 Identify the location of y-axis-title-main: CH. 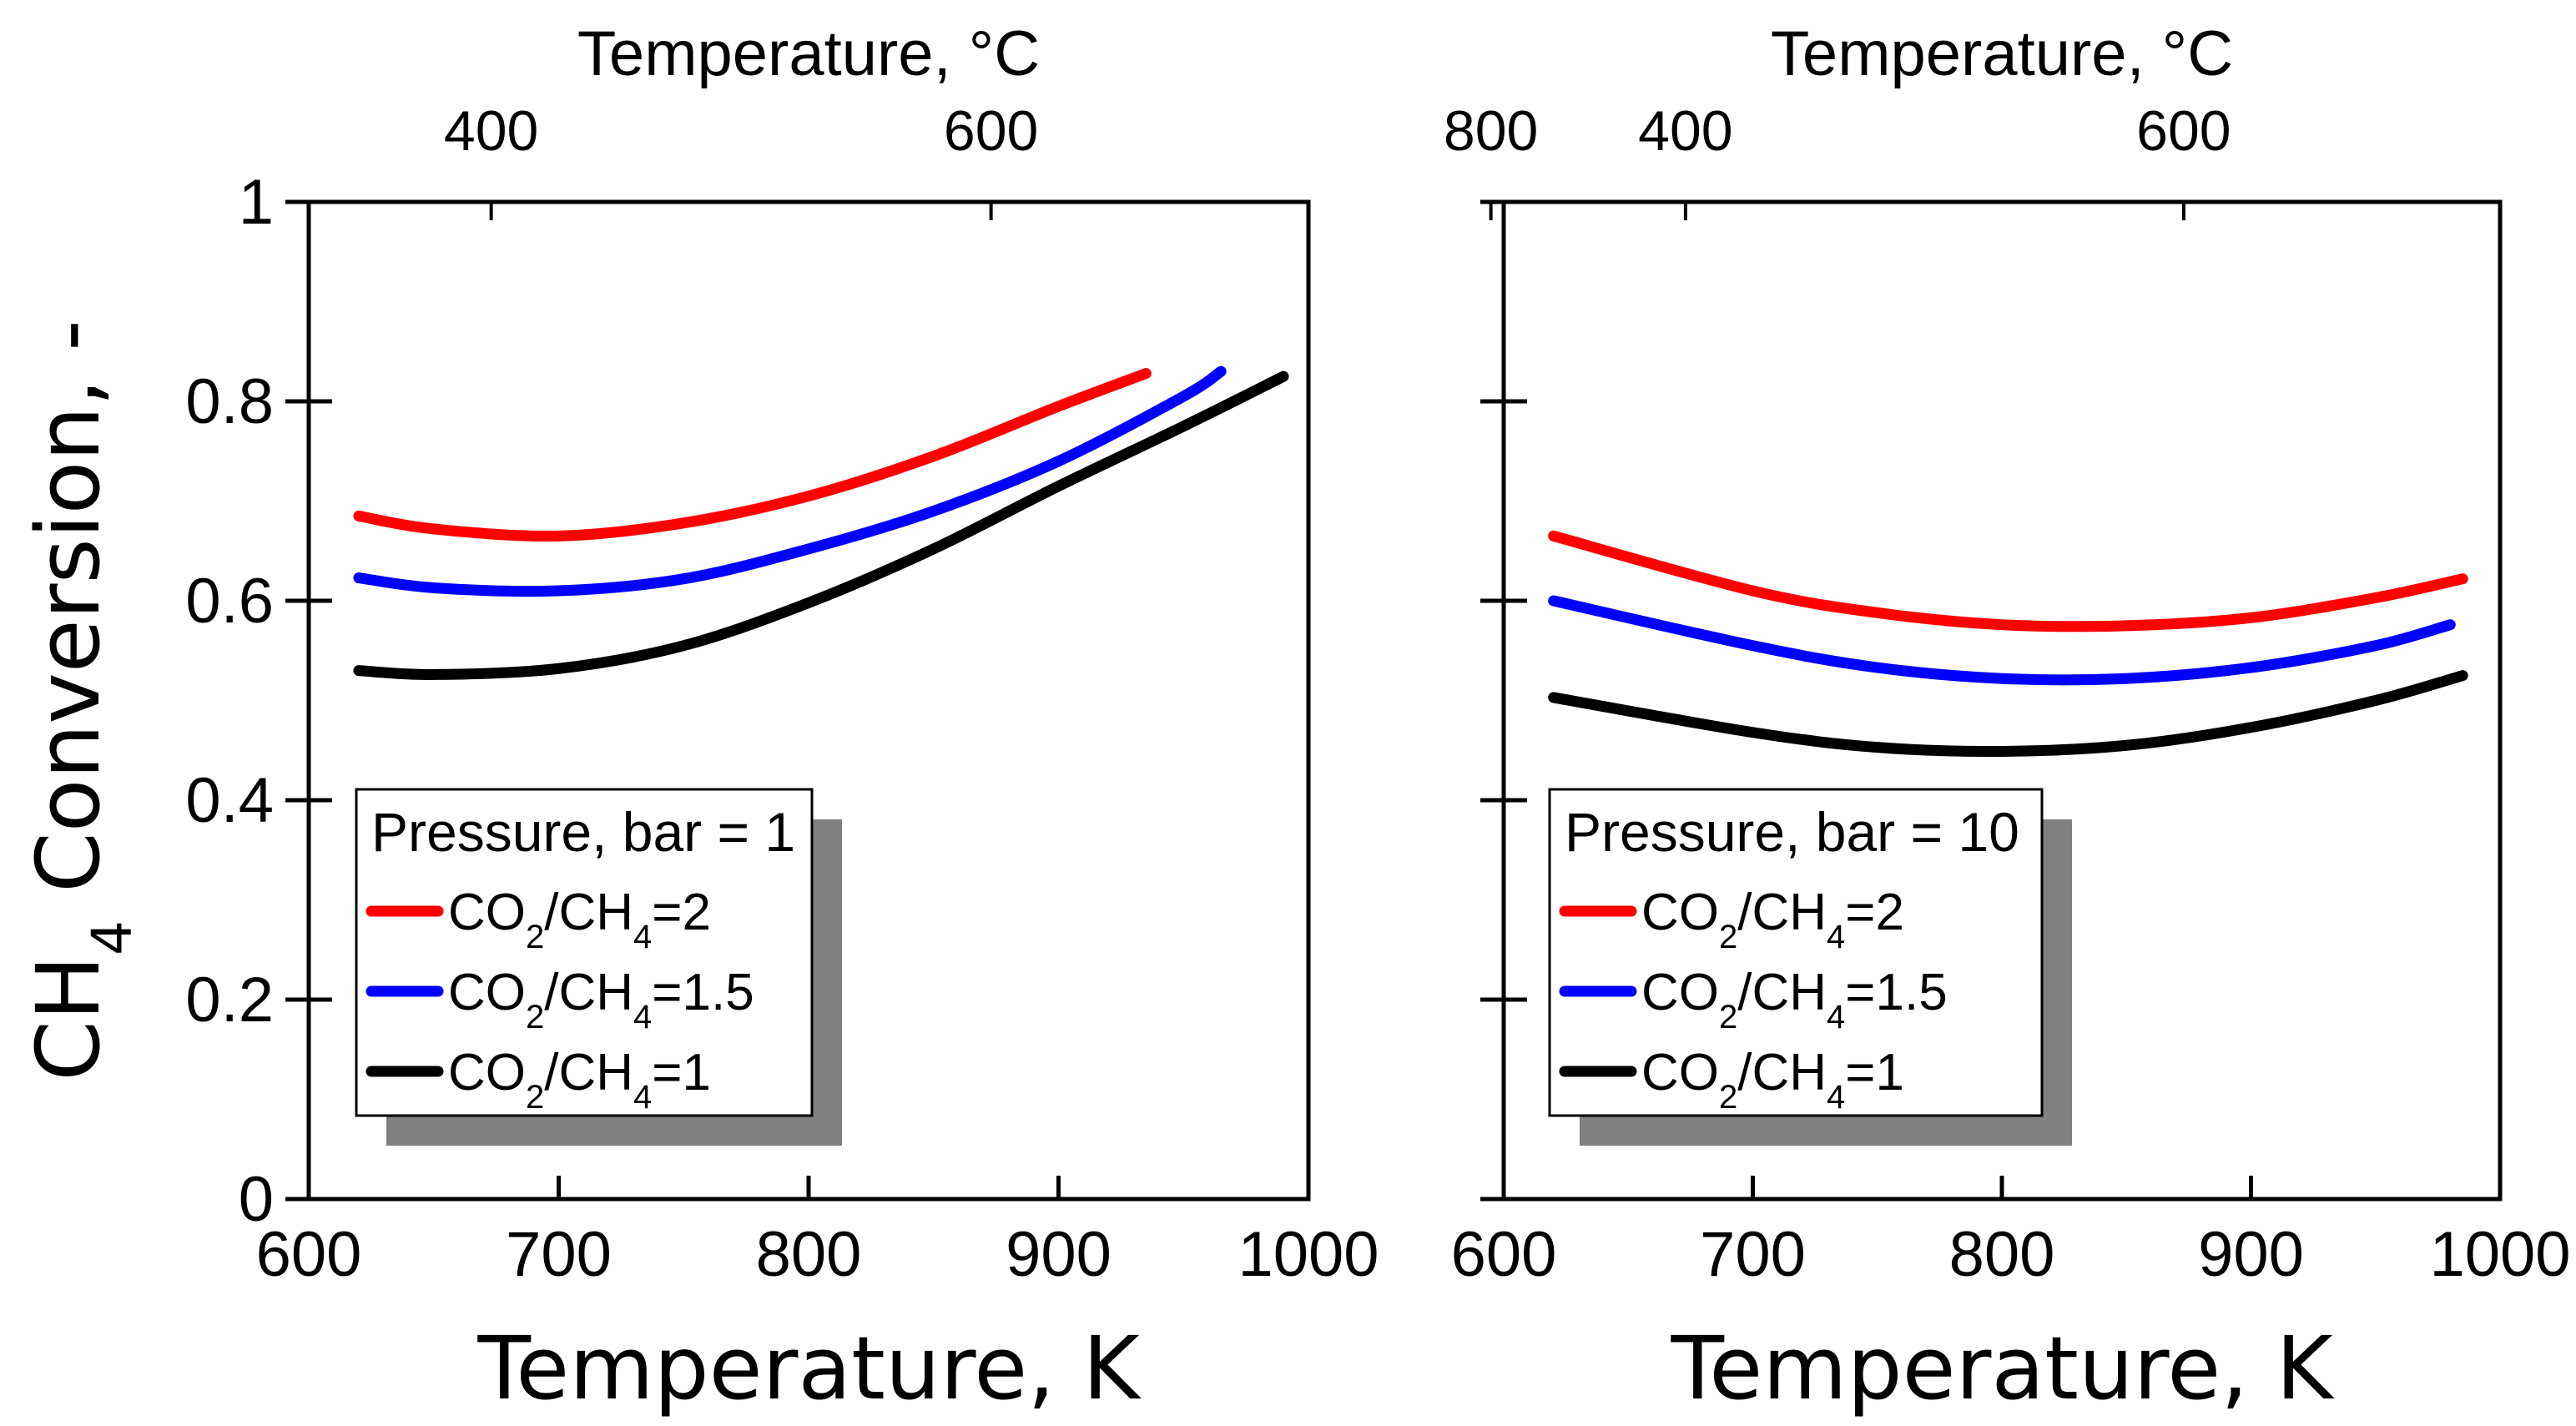
(68, 1018).